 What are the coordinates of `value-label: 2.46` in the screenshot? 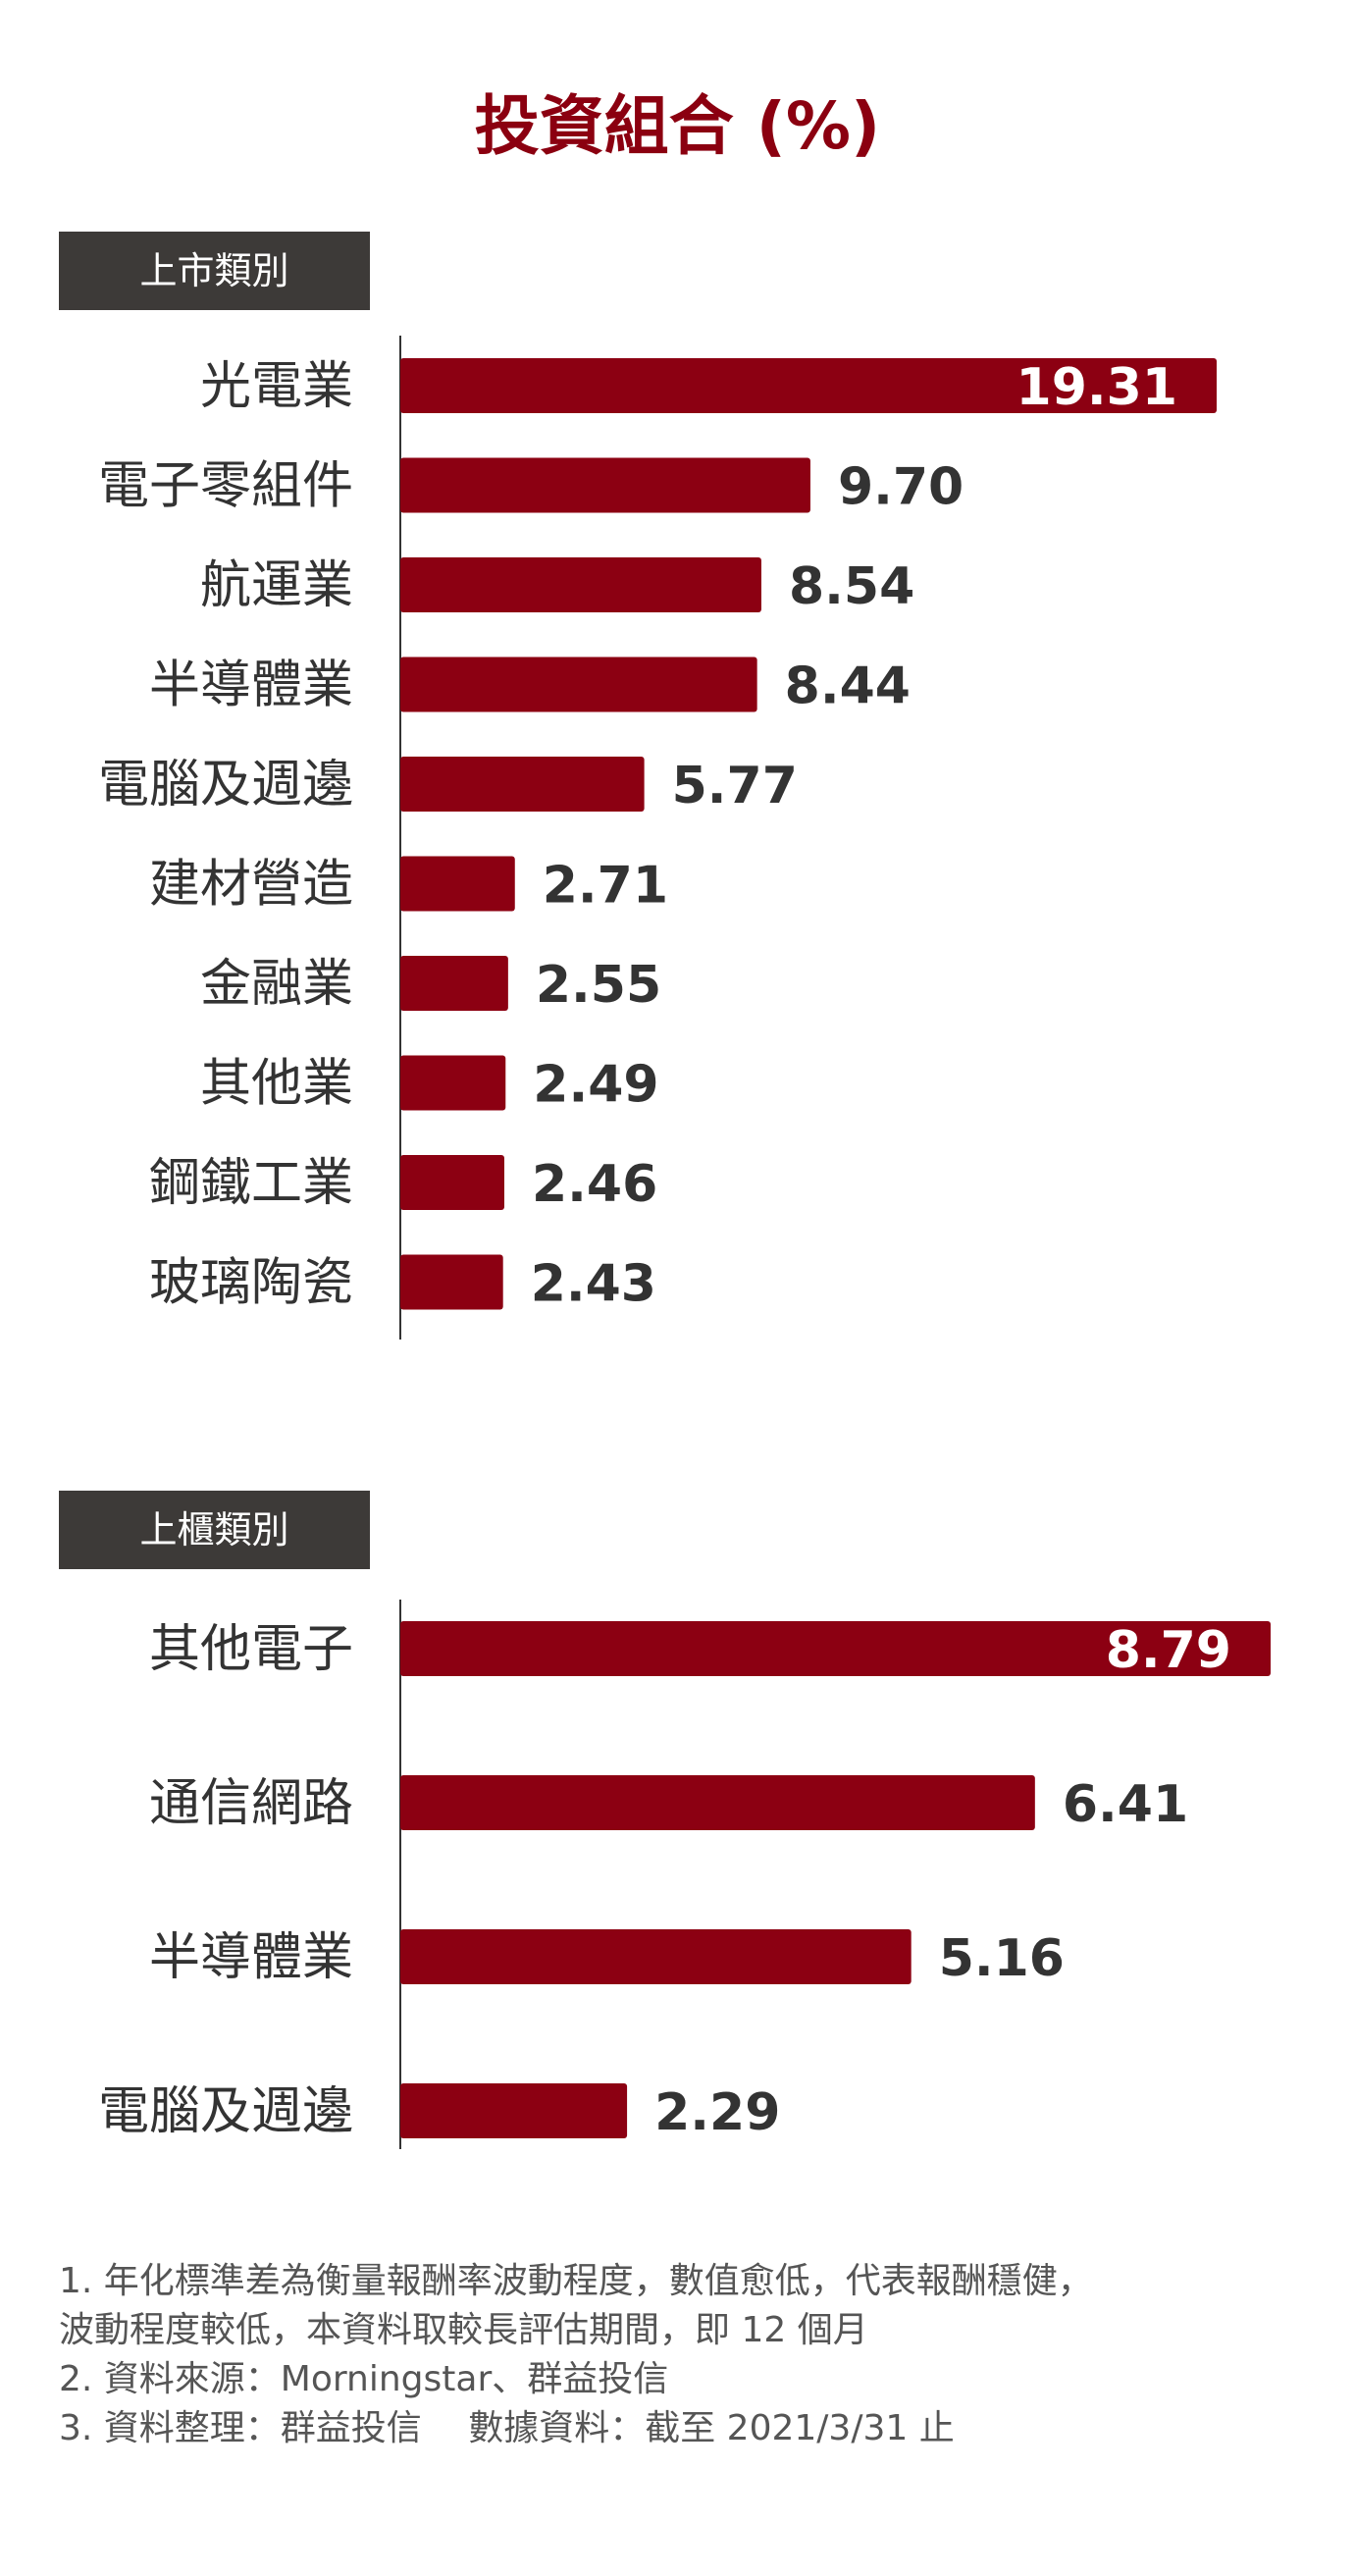 It's located at (594, 1184).